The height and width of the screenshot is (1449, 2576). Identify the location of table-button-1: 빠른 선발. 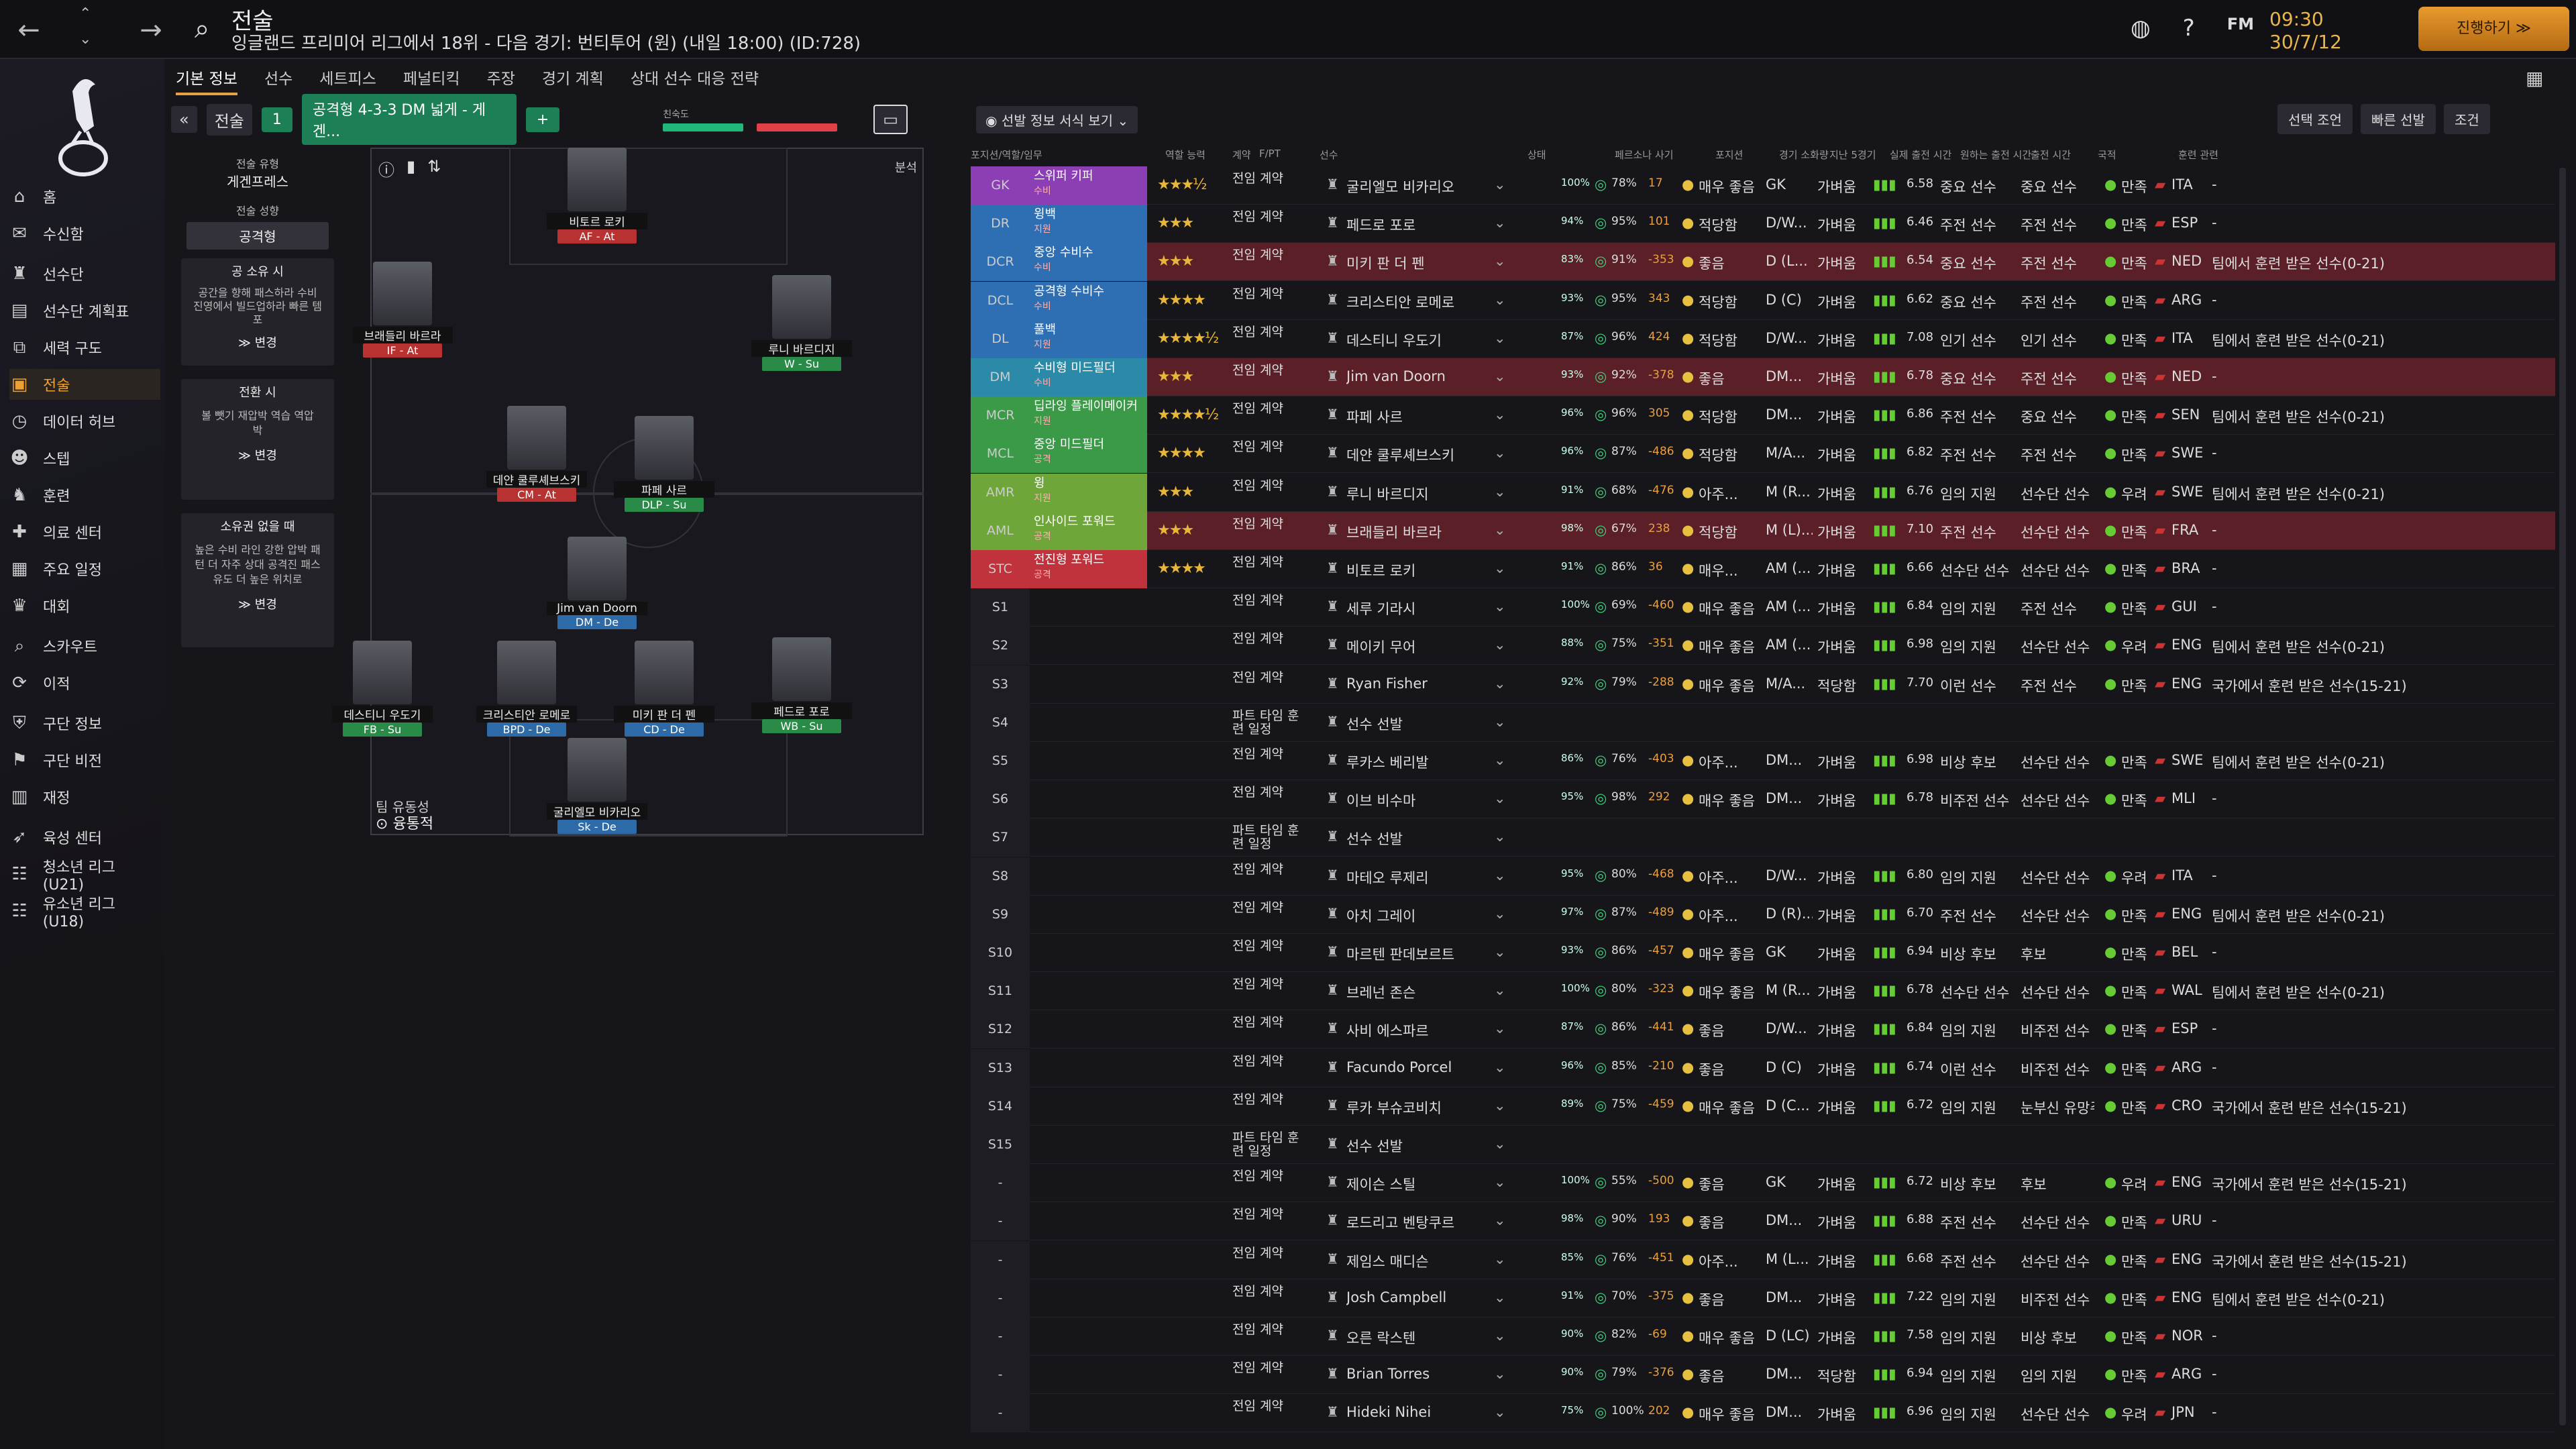
(2398, 119).